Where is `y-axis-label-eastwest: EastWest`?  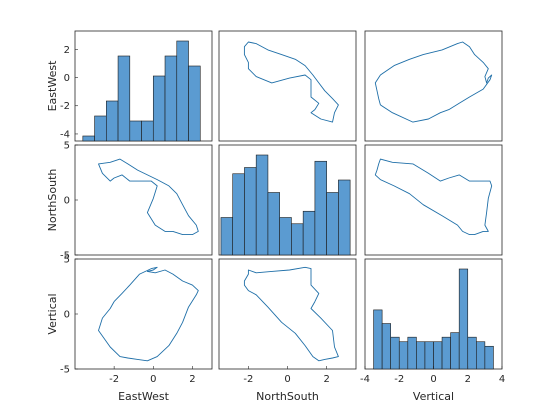
y-axis-label-eastwest: EastWest is located at coordinates (52, 85).